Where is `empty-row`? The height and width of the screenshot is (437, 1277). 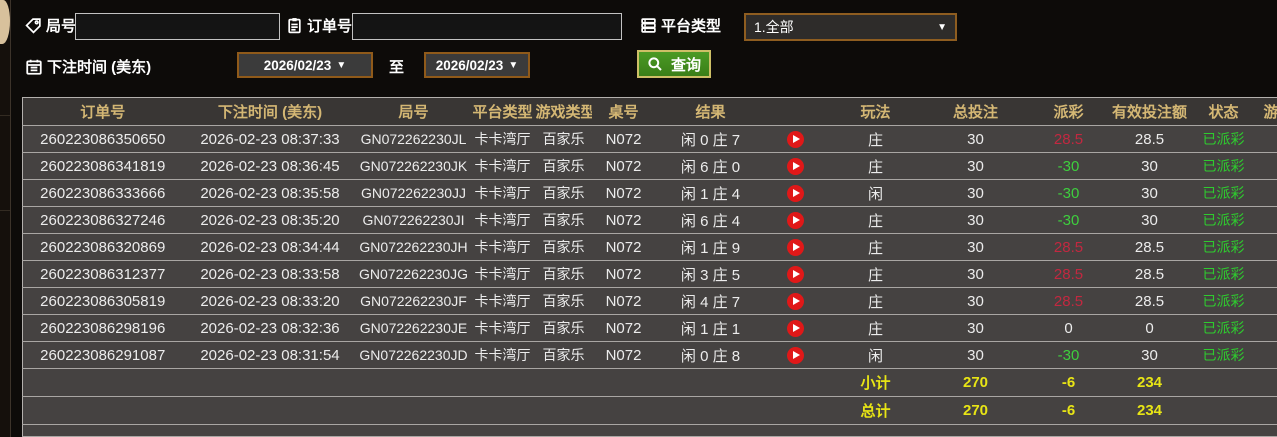 empty-row is located at coordinates (649, 430).